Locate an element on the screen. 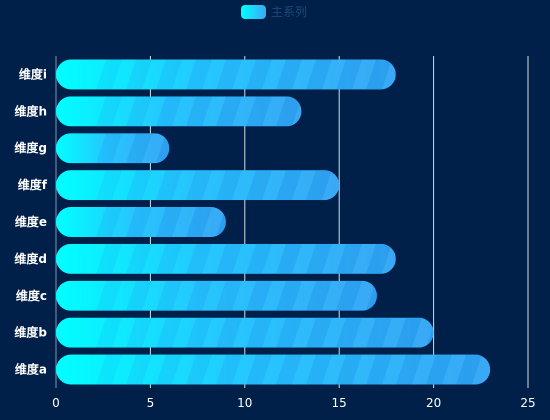  category-label: 维度a is located at coordinates (31, 369).